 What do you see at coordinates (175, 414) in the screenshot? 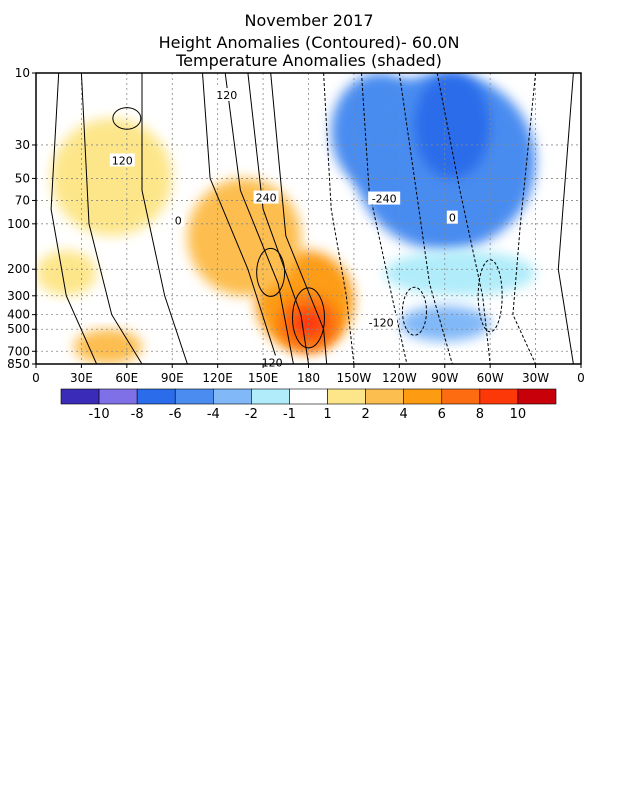
I see `colorbar-label: -6` at bounding box center [175, 414].